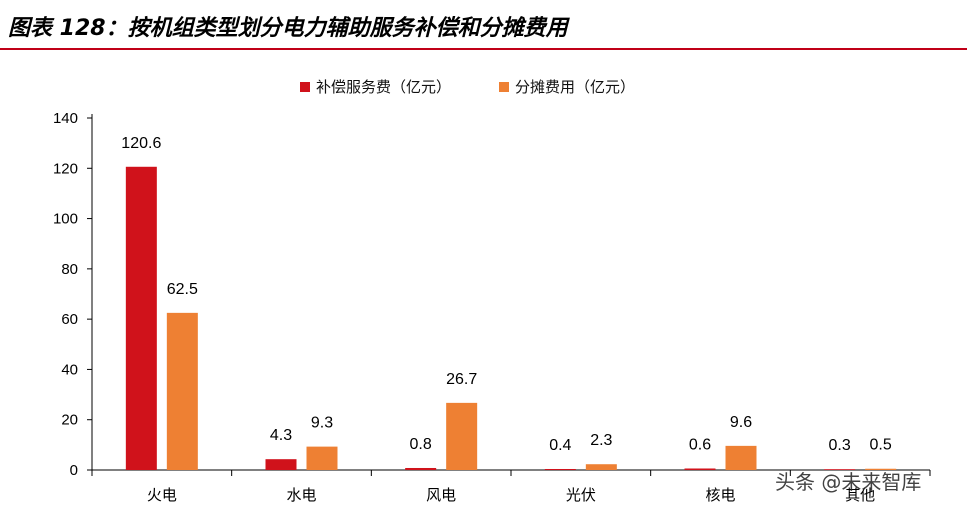 The image size is (967, 509). I want to click on x-category-label: 其他, so click(860, 495).